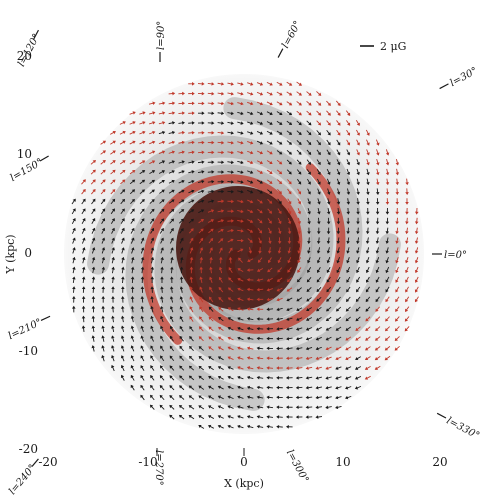 This screenshot has height=496, width=480. I want to click on y-tick-label: -10, so click(28, 351).